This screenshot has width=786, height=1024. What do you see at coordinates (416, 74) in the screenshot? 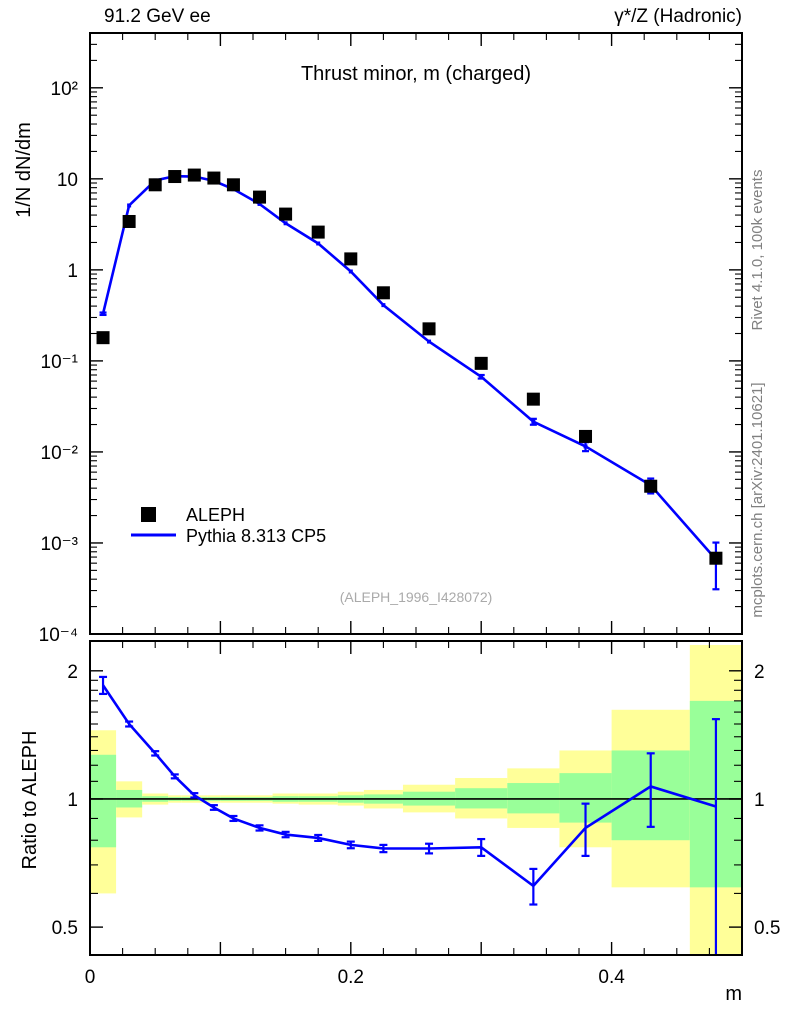
I see `page-title: Thrust minor, m (charged)` at bounding box center [416, 74].